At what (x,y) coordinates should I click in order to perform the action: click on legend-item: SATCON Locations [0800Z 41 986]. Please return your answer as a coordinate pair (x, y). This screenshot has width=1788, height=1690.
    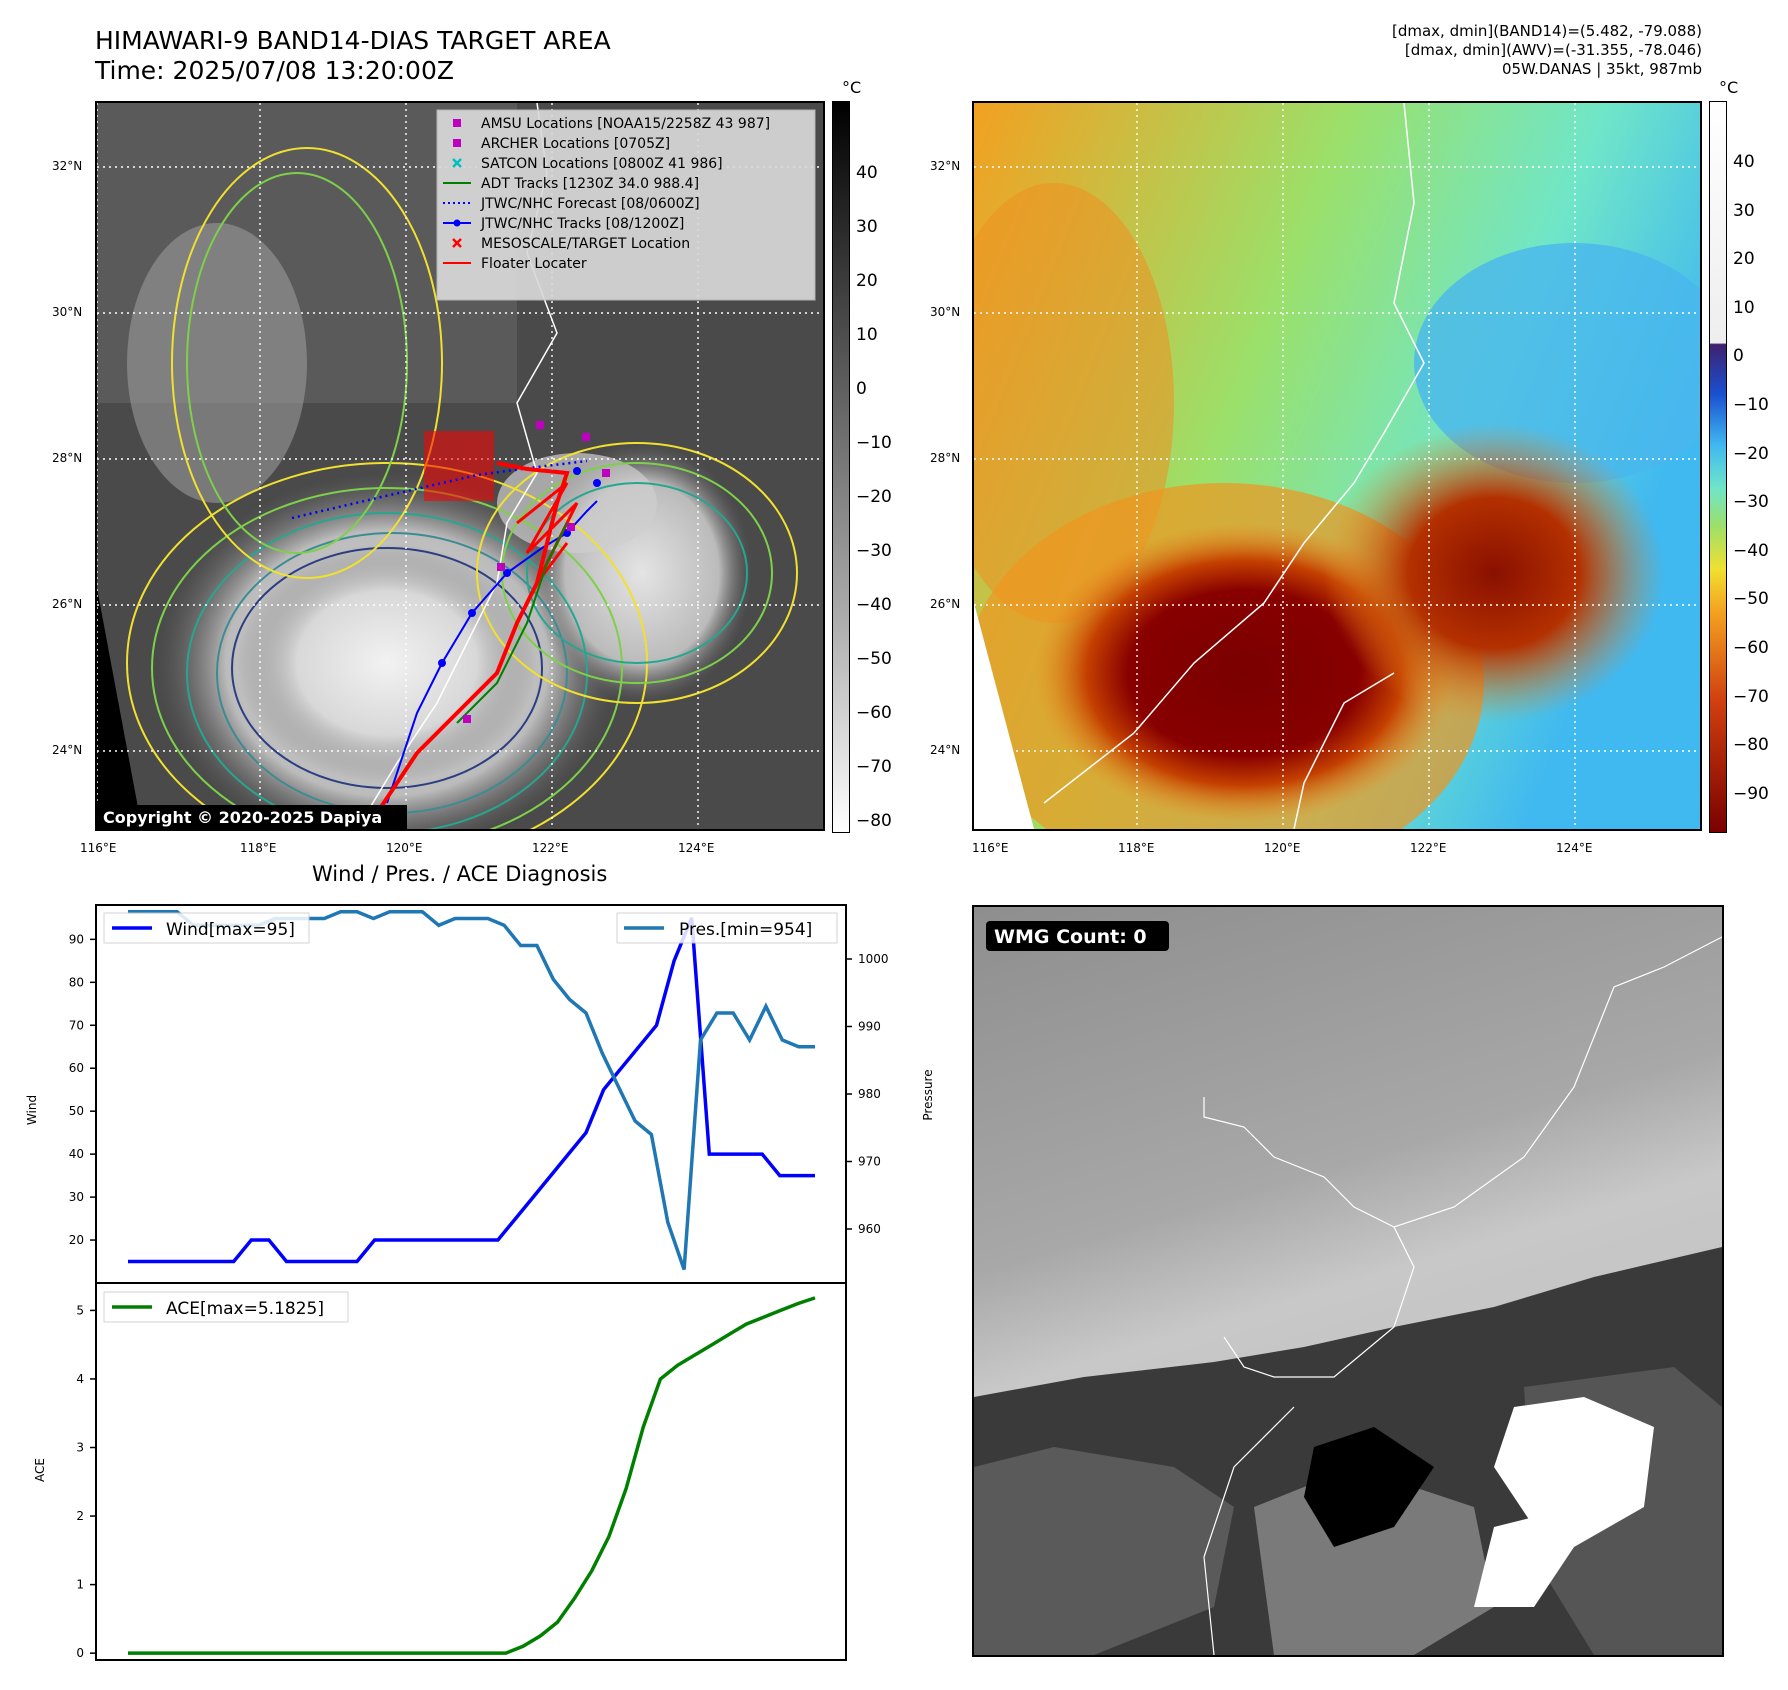
    Looking at the image, I should click on (587, 164).